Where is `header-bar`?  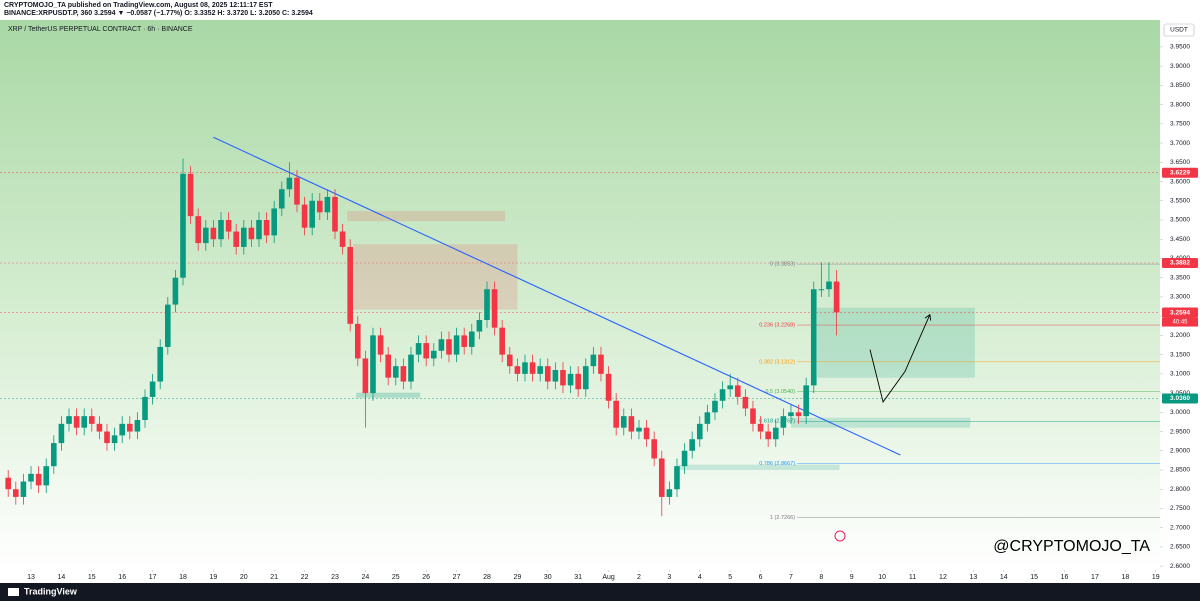
header-bar is located at coordinates (600, 10).